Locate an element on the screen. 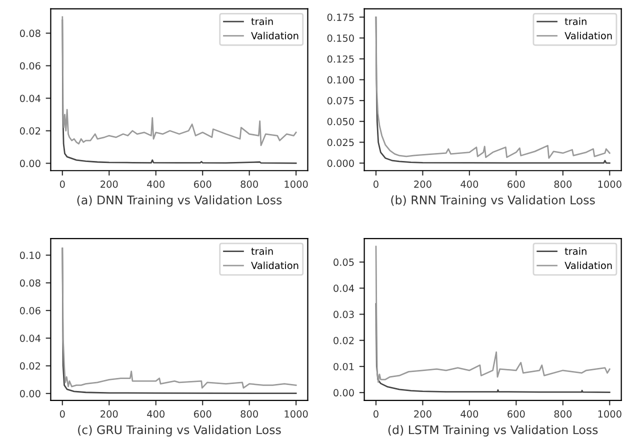 Image resolution: width=634 pixels, height=440 pixels. x-axis-title: (a) DNN Training vs Validation Loss is located at coordinates (179, 201).